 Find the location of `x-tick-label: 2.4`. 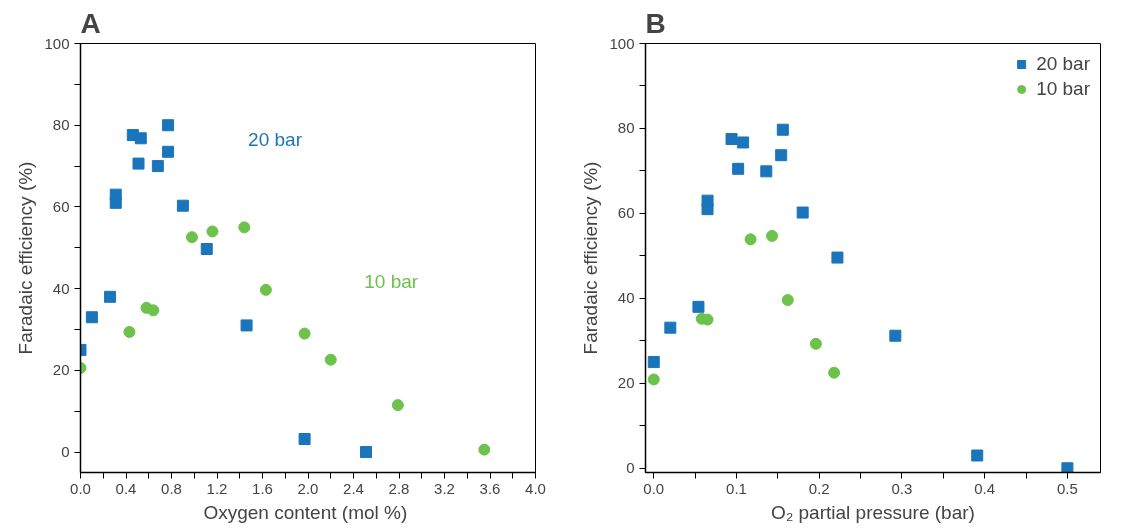

x-tick-label: 2.4 is located at coordinates (353, 488).